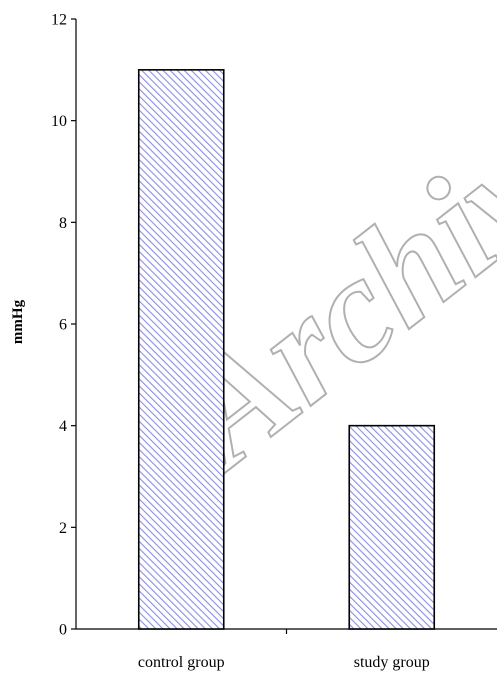 This screenshot has width=497, height=674. Describe the element at coordinates (284, 650) in the screenshot. I see `x-ticks: control group study group` at that location.